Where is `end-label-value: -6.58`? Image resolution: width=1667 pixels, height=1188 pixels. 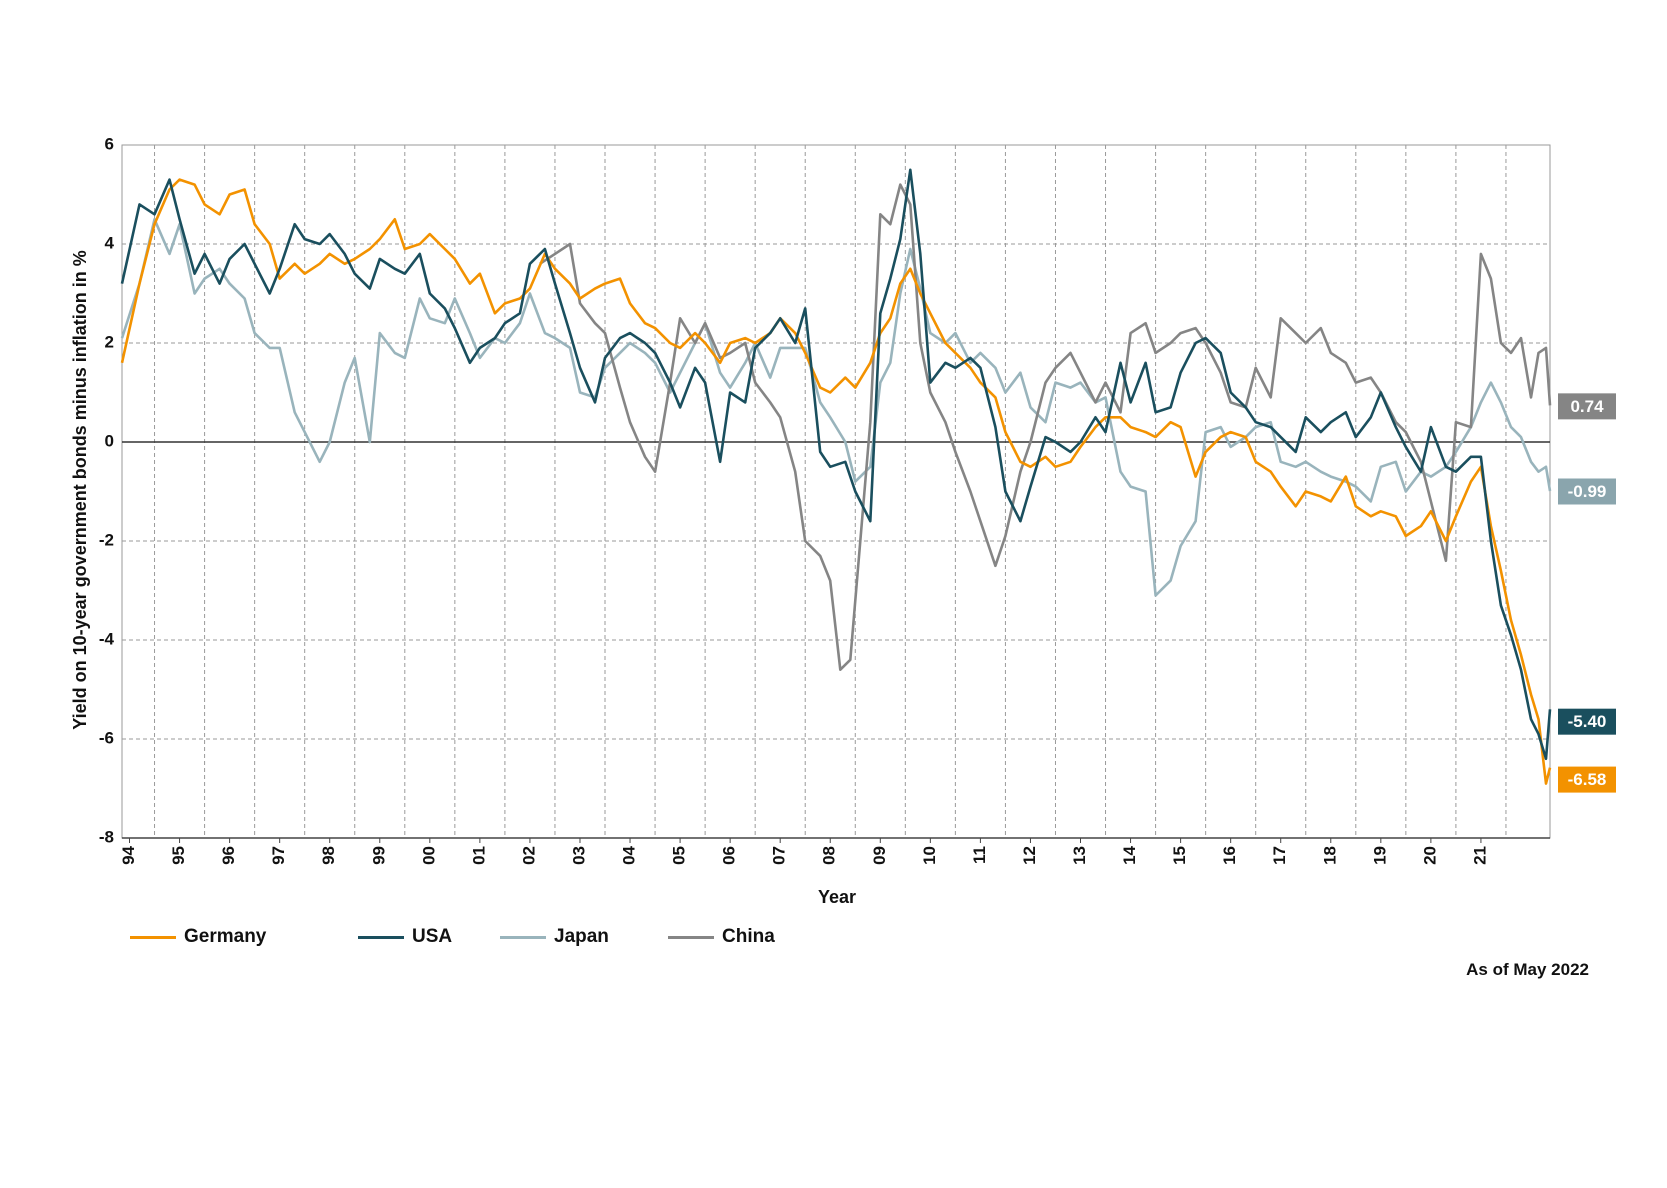 end-label-value: -6.58 is located at coordinates (1587, 779).